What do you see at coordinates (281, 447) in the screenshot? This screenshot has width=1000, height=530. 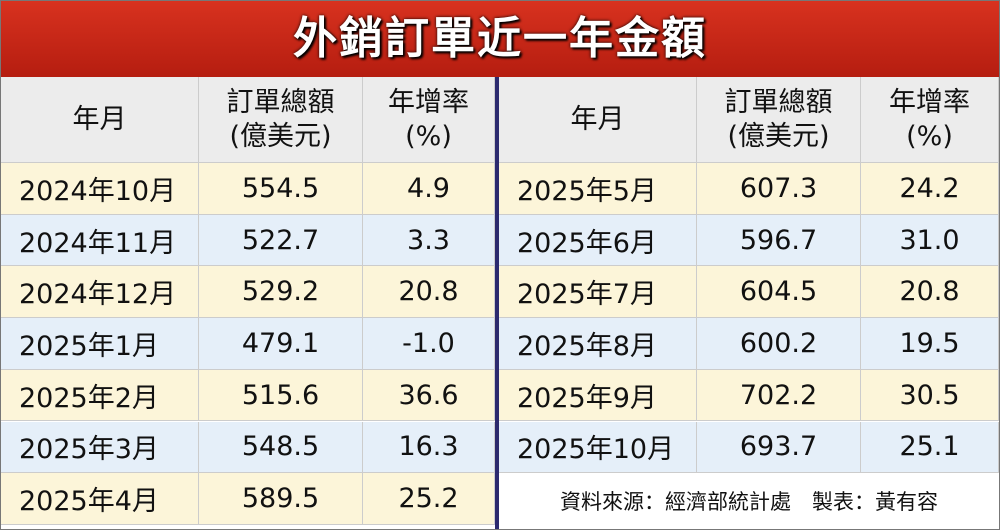 I see `value-cell: 548.5` at bounding box center [281, 447].